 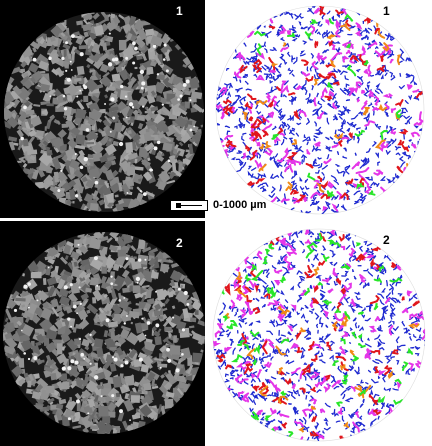 I want to click on scale-bar-label: 0-1000 µm, so click(x=240, y=205).